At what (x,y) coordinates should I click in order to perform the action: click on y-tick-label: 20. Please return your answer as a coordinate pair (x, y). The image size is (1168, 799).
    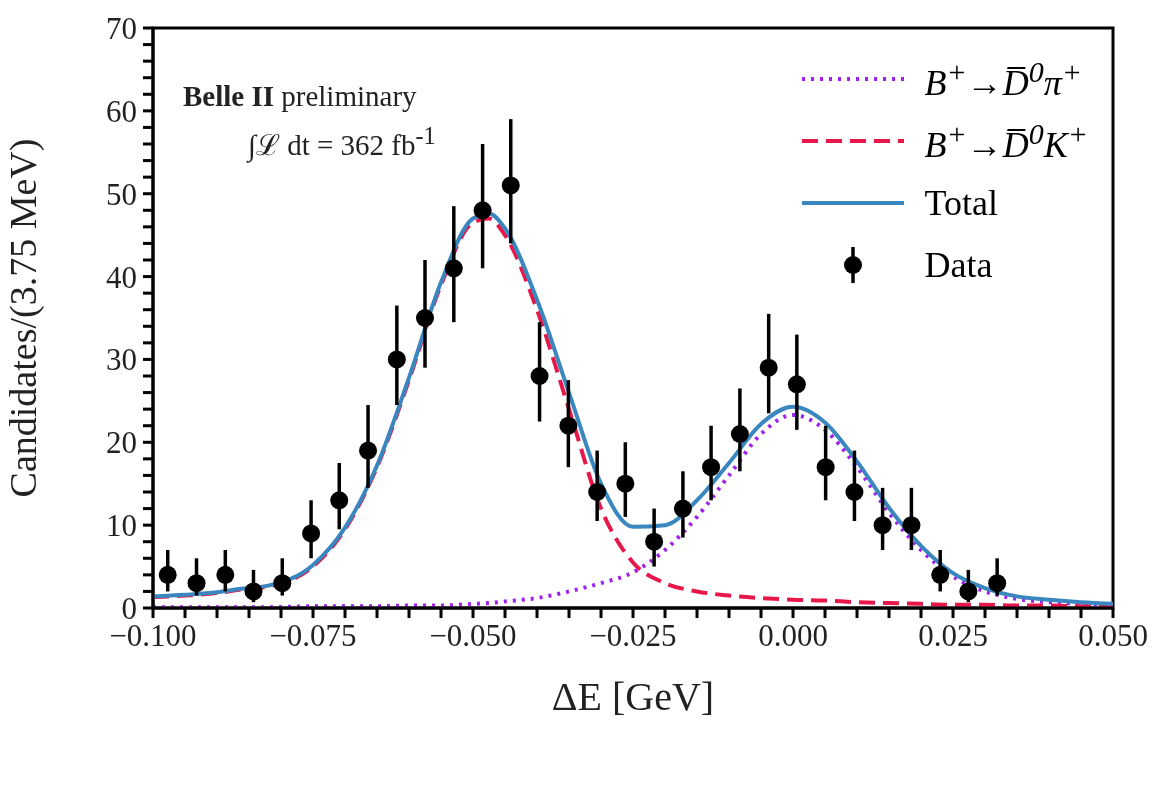
    Looking at the image, I should click on (121, 443).